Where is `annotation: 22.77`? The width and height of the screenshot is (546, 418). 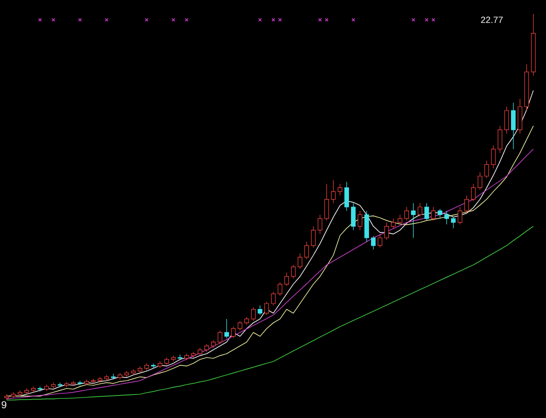 annotation: 22.77 is located at coordinates (492, 19).